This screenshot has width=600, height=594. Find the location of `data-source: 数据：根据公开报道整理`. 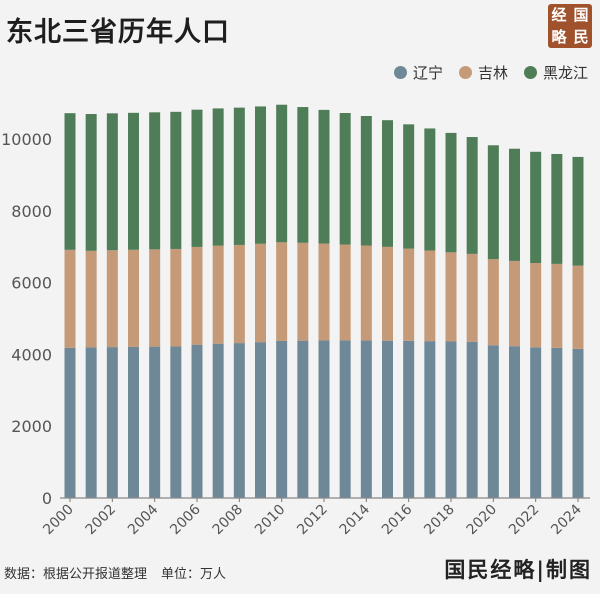

data-source: 数据：根据公开报道整理 is located at coordinates (76, 574).